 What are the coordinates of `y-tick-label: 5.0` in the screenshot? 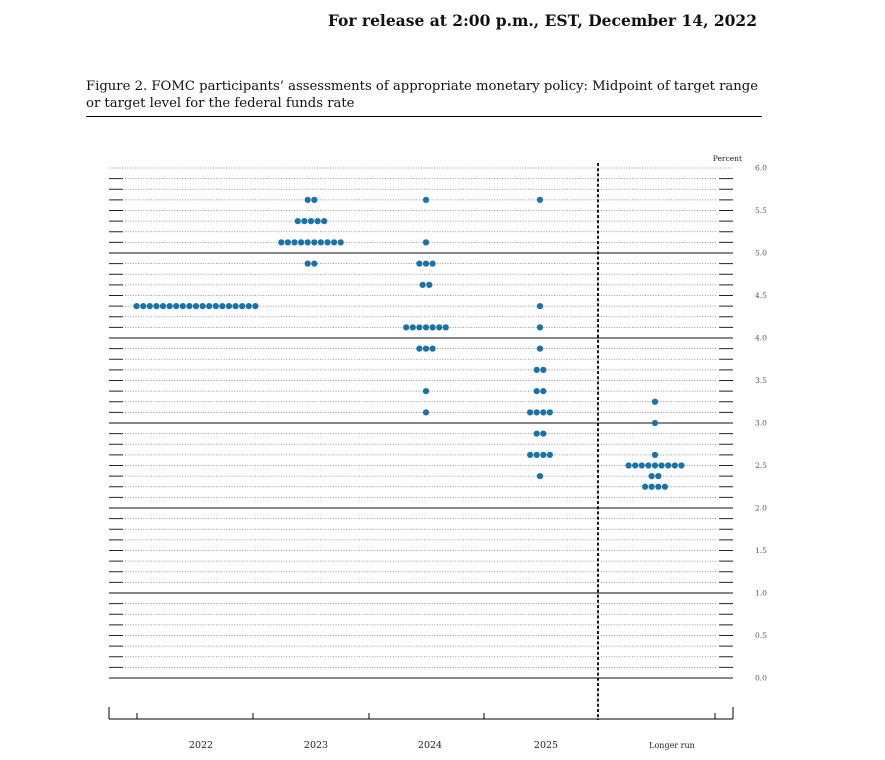 It's located at (761, 253).